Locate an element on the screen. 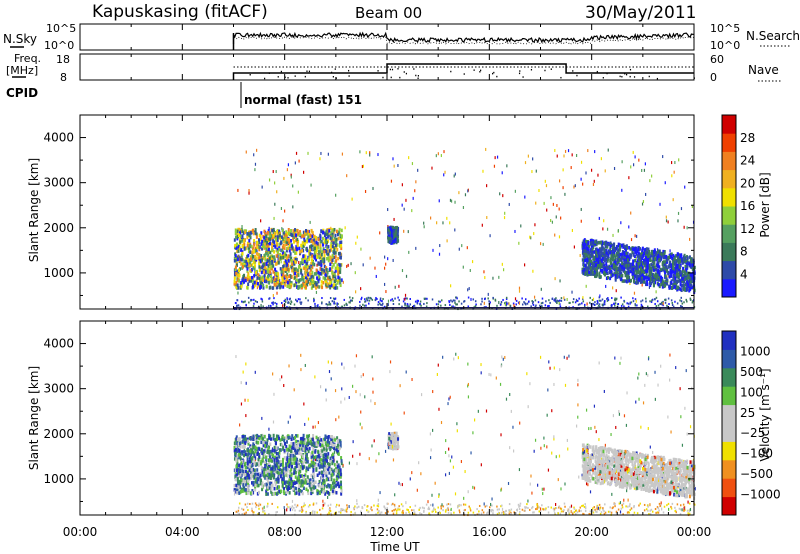 This screenshot has width=800, height=554. nave-dot is located at coordinates (383, 77).